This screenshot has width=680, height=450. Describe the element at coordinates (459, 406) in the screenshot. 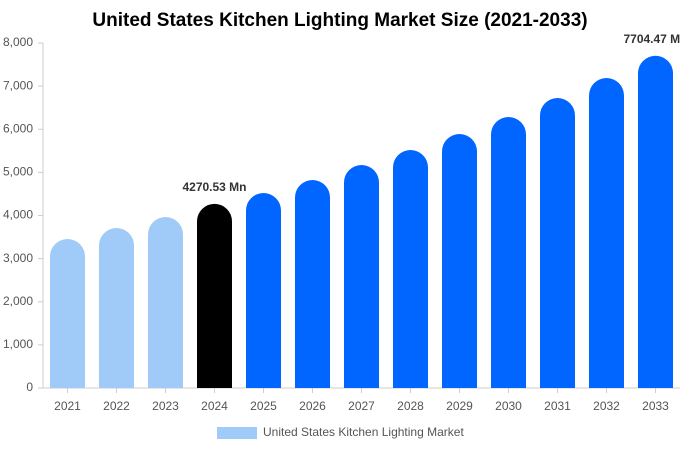

I see `x-tick-label: 2029` at that location.